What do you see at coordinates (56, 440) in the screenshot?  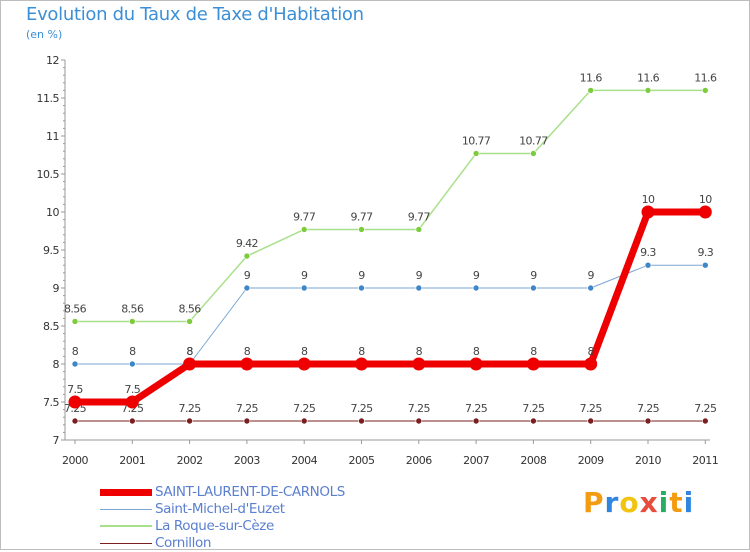 I see `y-tick-label: 7` at bounding box center [56, 440].